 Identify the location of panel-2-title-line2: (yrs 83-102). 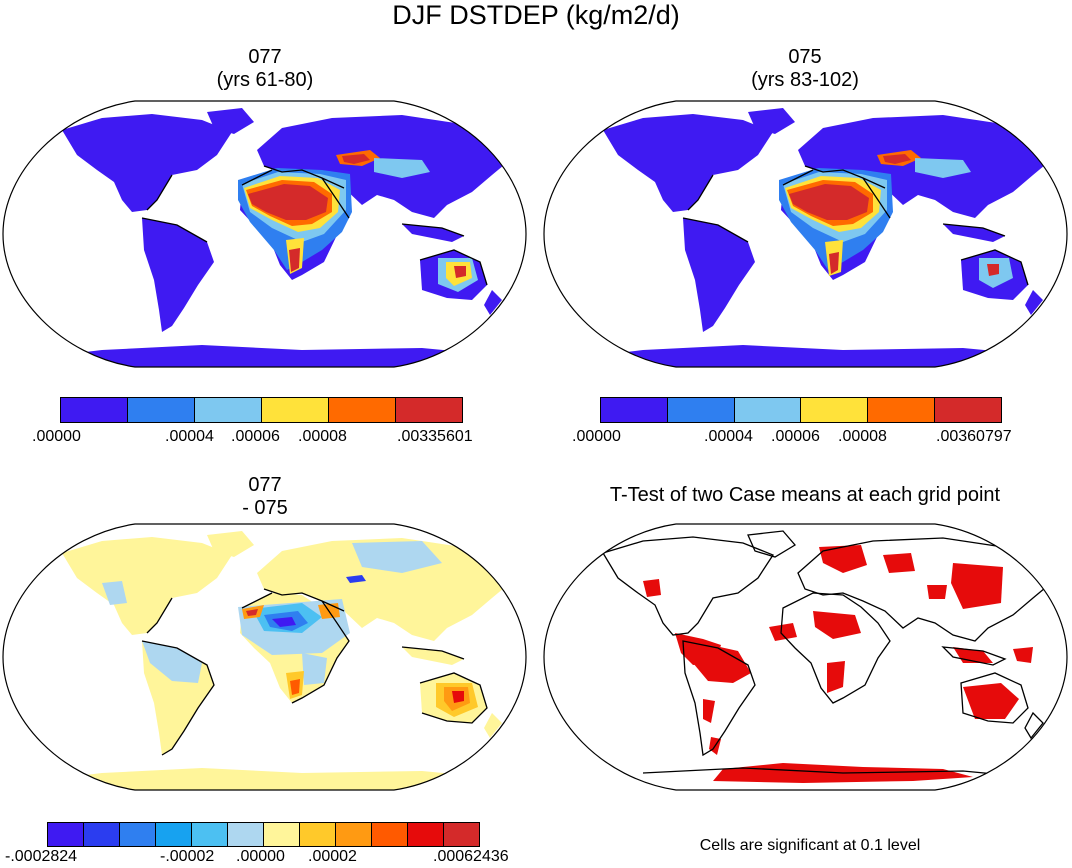
(805, 80).